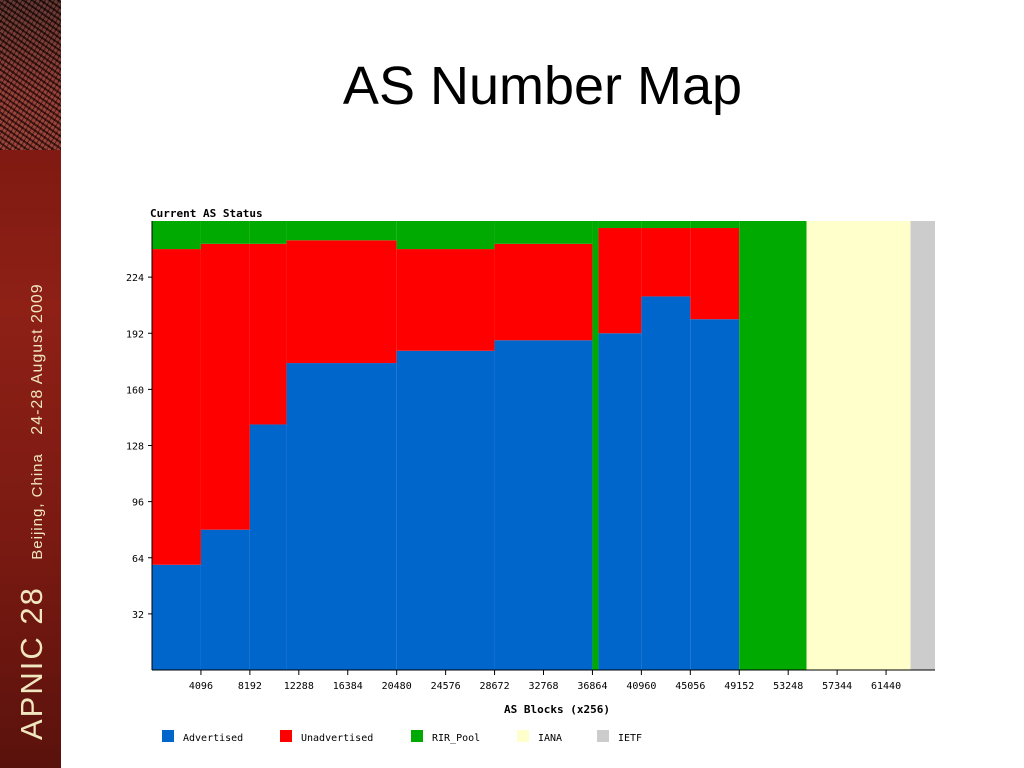 This screenshot has height=768, width=1024. I want to click on legend-label: Unadvertised, so click(337, 738).